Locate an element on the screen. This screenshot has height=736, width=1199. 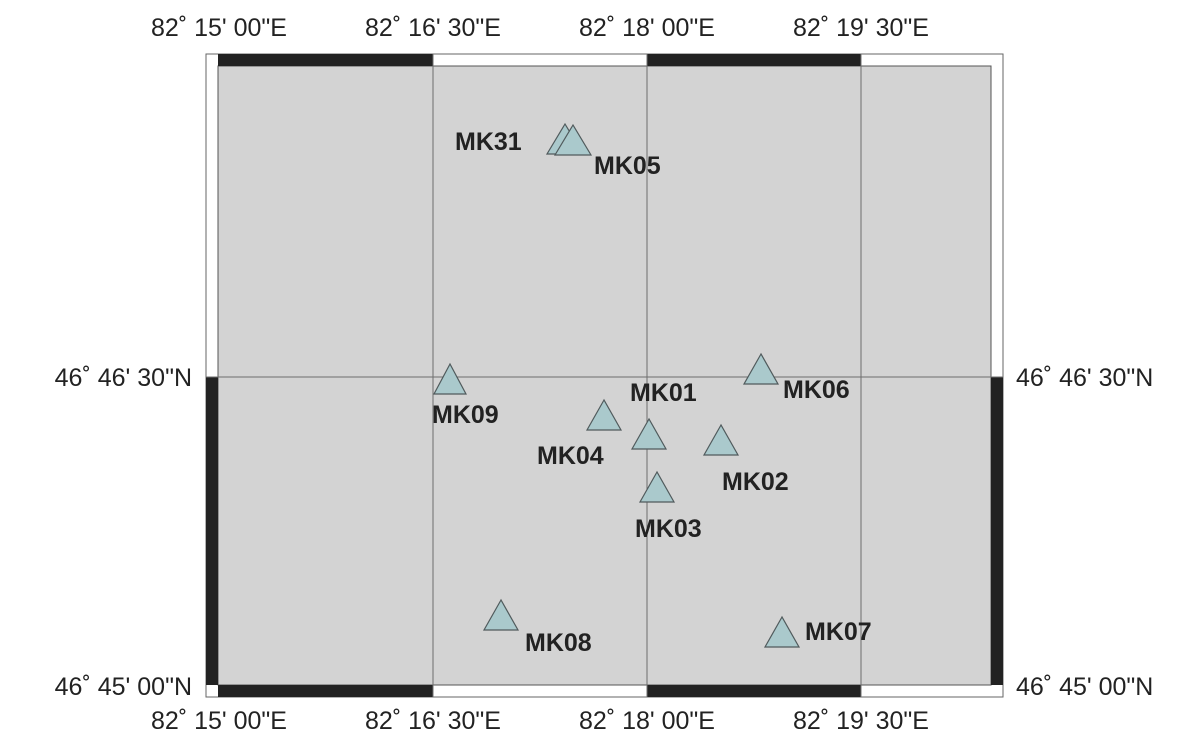
station-label: MK04 is located at coordinates (570, 456).